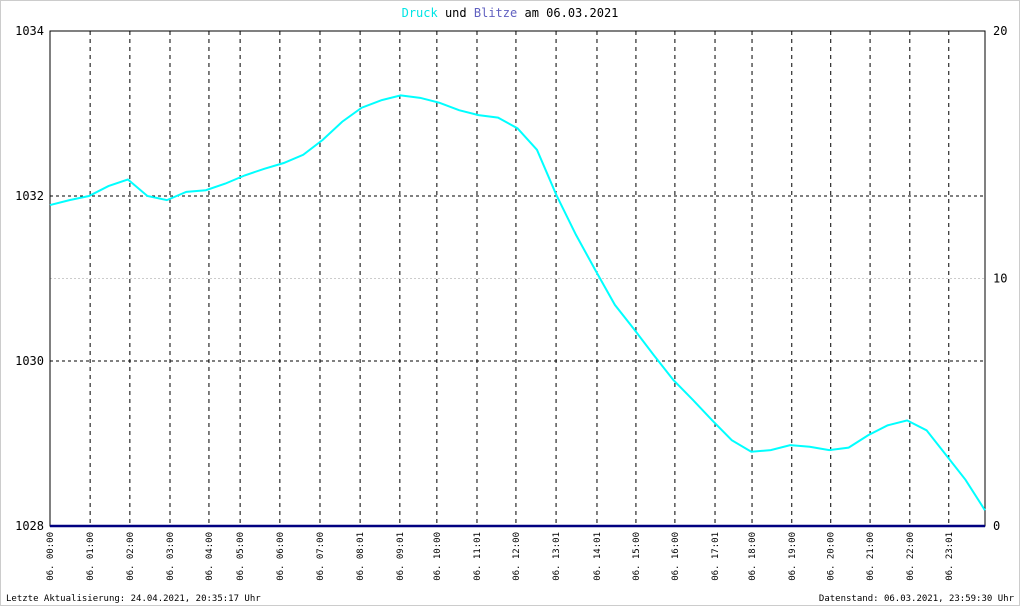 The image size is (1020, 606). What do you see at coordinates (51, 556) in the screenshot?
I see `x-tick-label: 06. 00:00` at bounding box center [51, 556].